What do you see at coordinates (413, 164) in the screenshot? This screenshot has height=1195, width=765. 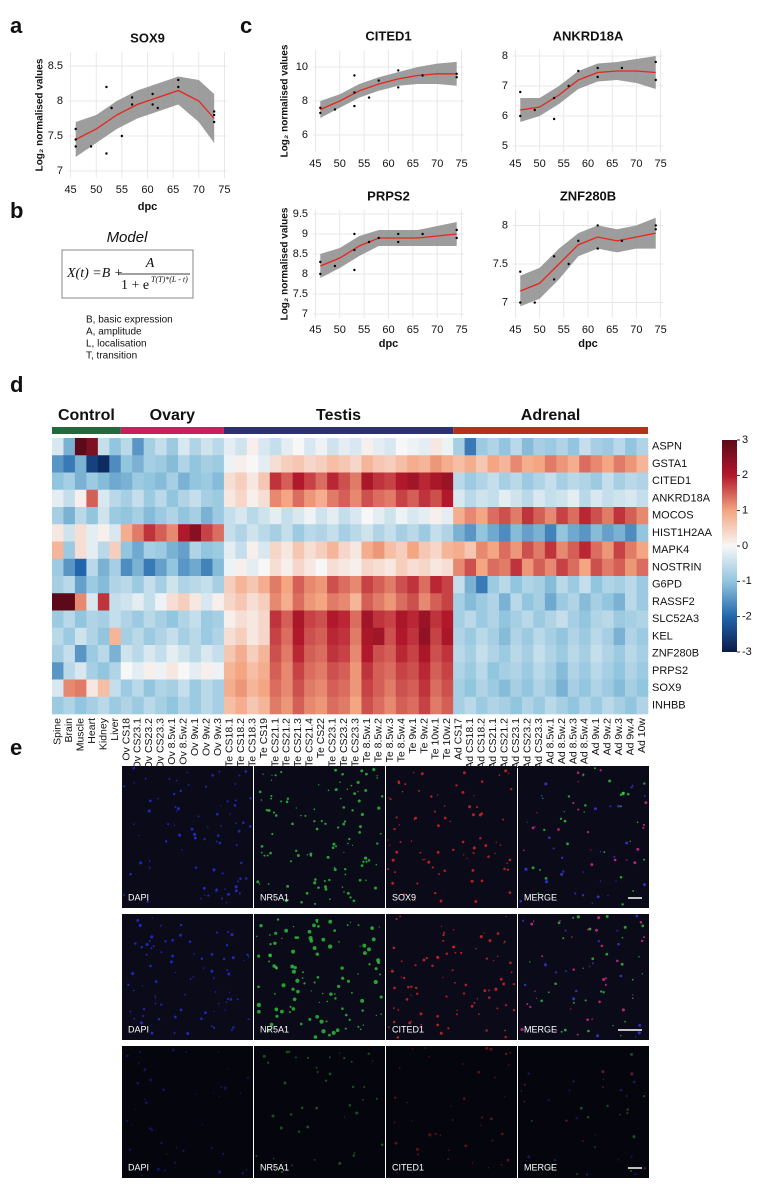 I see `x-tick-label: 65` at bounding box center [413, 164].